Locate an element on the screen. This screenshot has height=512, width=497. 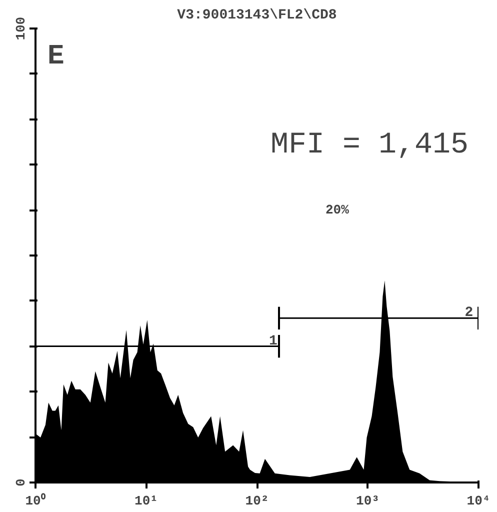
annotation: E is located at coordinates (56, 57).